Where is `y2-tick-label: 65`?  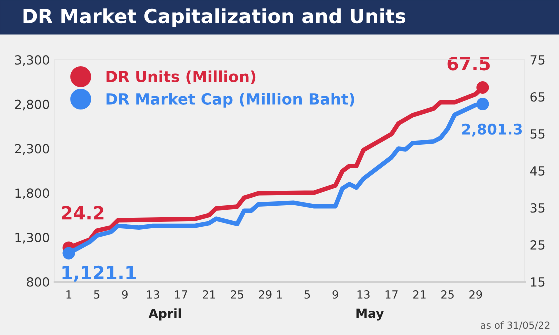 y2-tick-label: 65 is located at coordinates (537, 97).